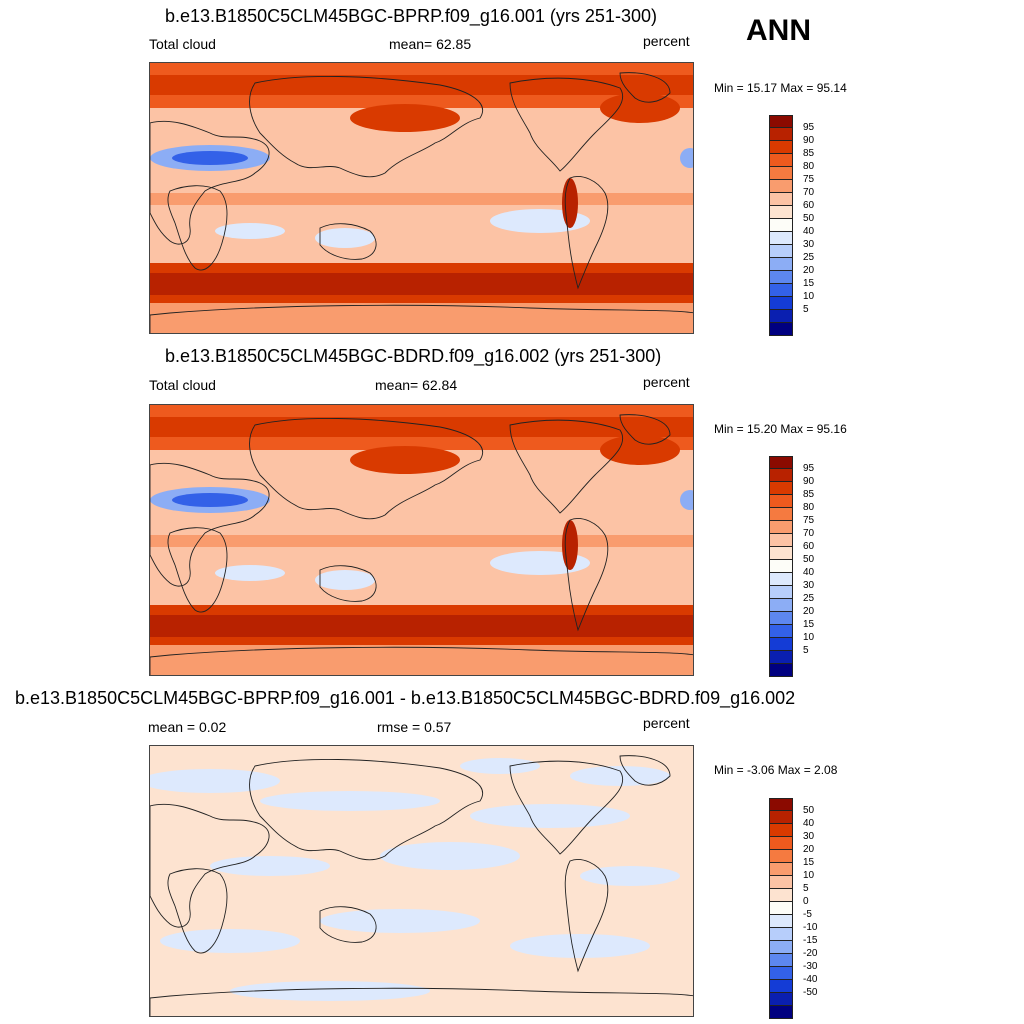 Image resolution: width=1024 pixels, height=1024 pixels. What do you see at coordinates (810, 927) in the screenshot?
I see `colorbar-tick-label: -10` at bounding box center [810, 927].